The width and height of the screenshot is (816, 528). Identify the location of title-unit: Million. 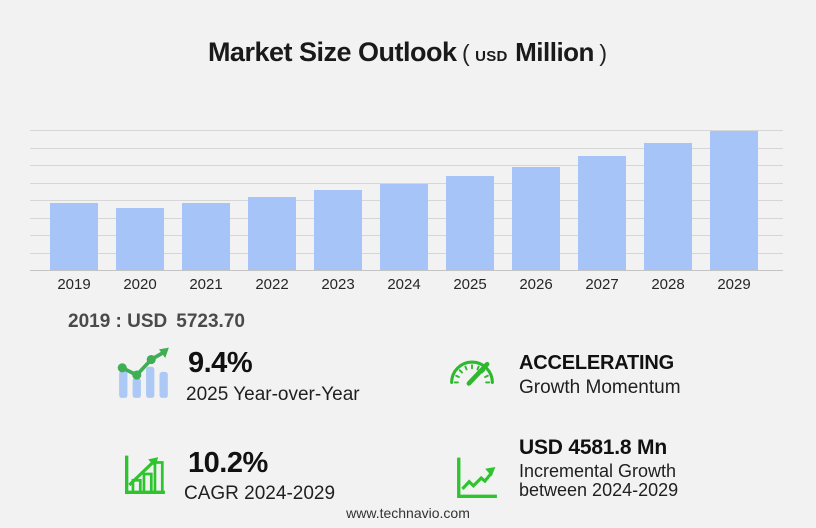
(554, 52).